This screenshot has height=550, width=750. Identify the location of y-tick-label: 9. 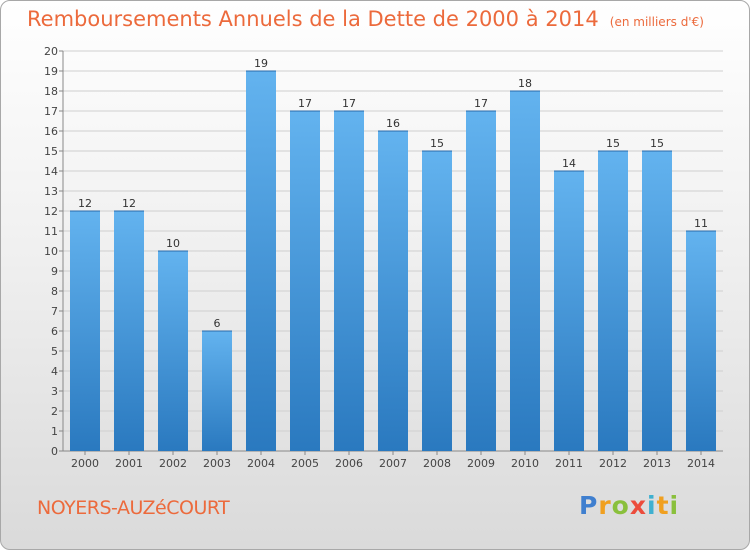
(54, 271).